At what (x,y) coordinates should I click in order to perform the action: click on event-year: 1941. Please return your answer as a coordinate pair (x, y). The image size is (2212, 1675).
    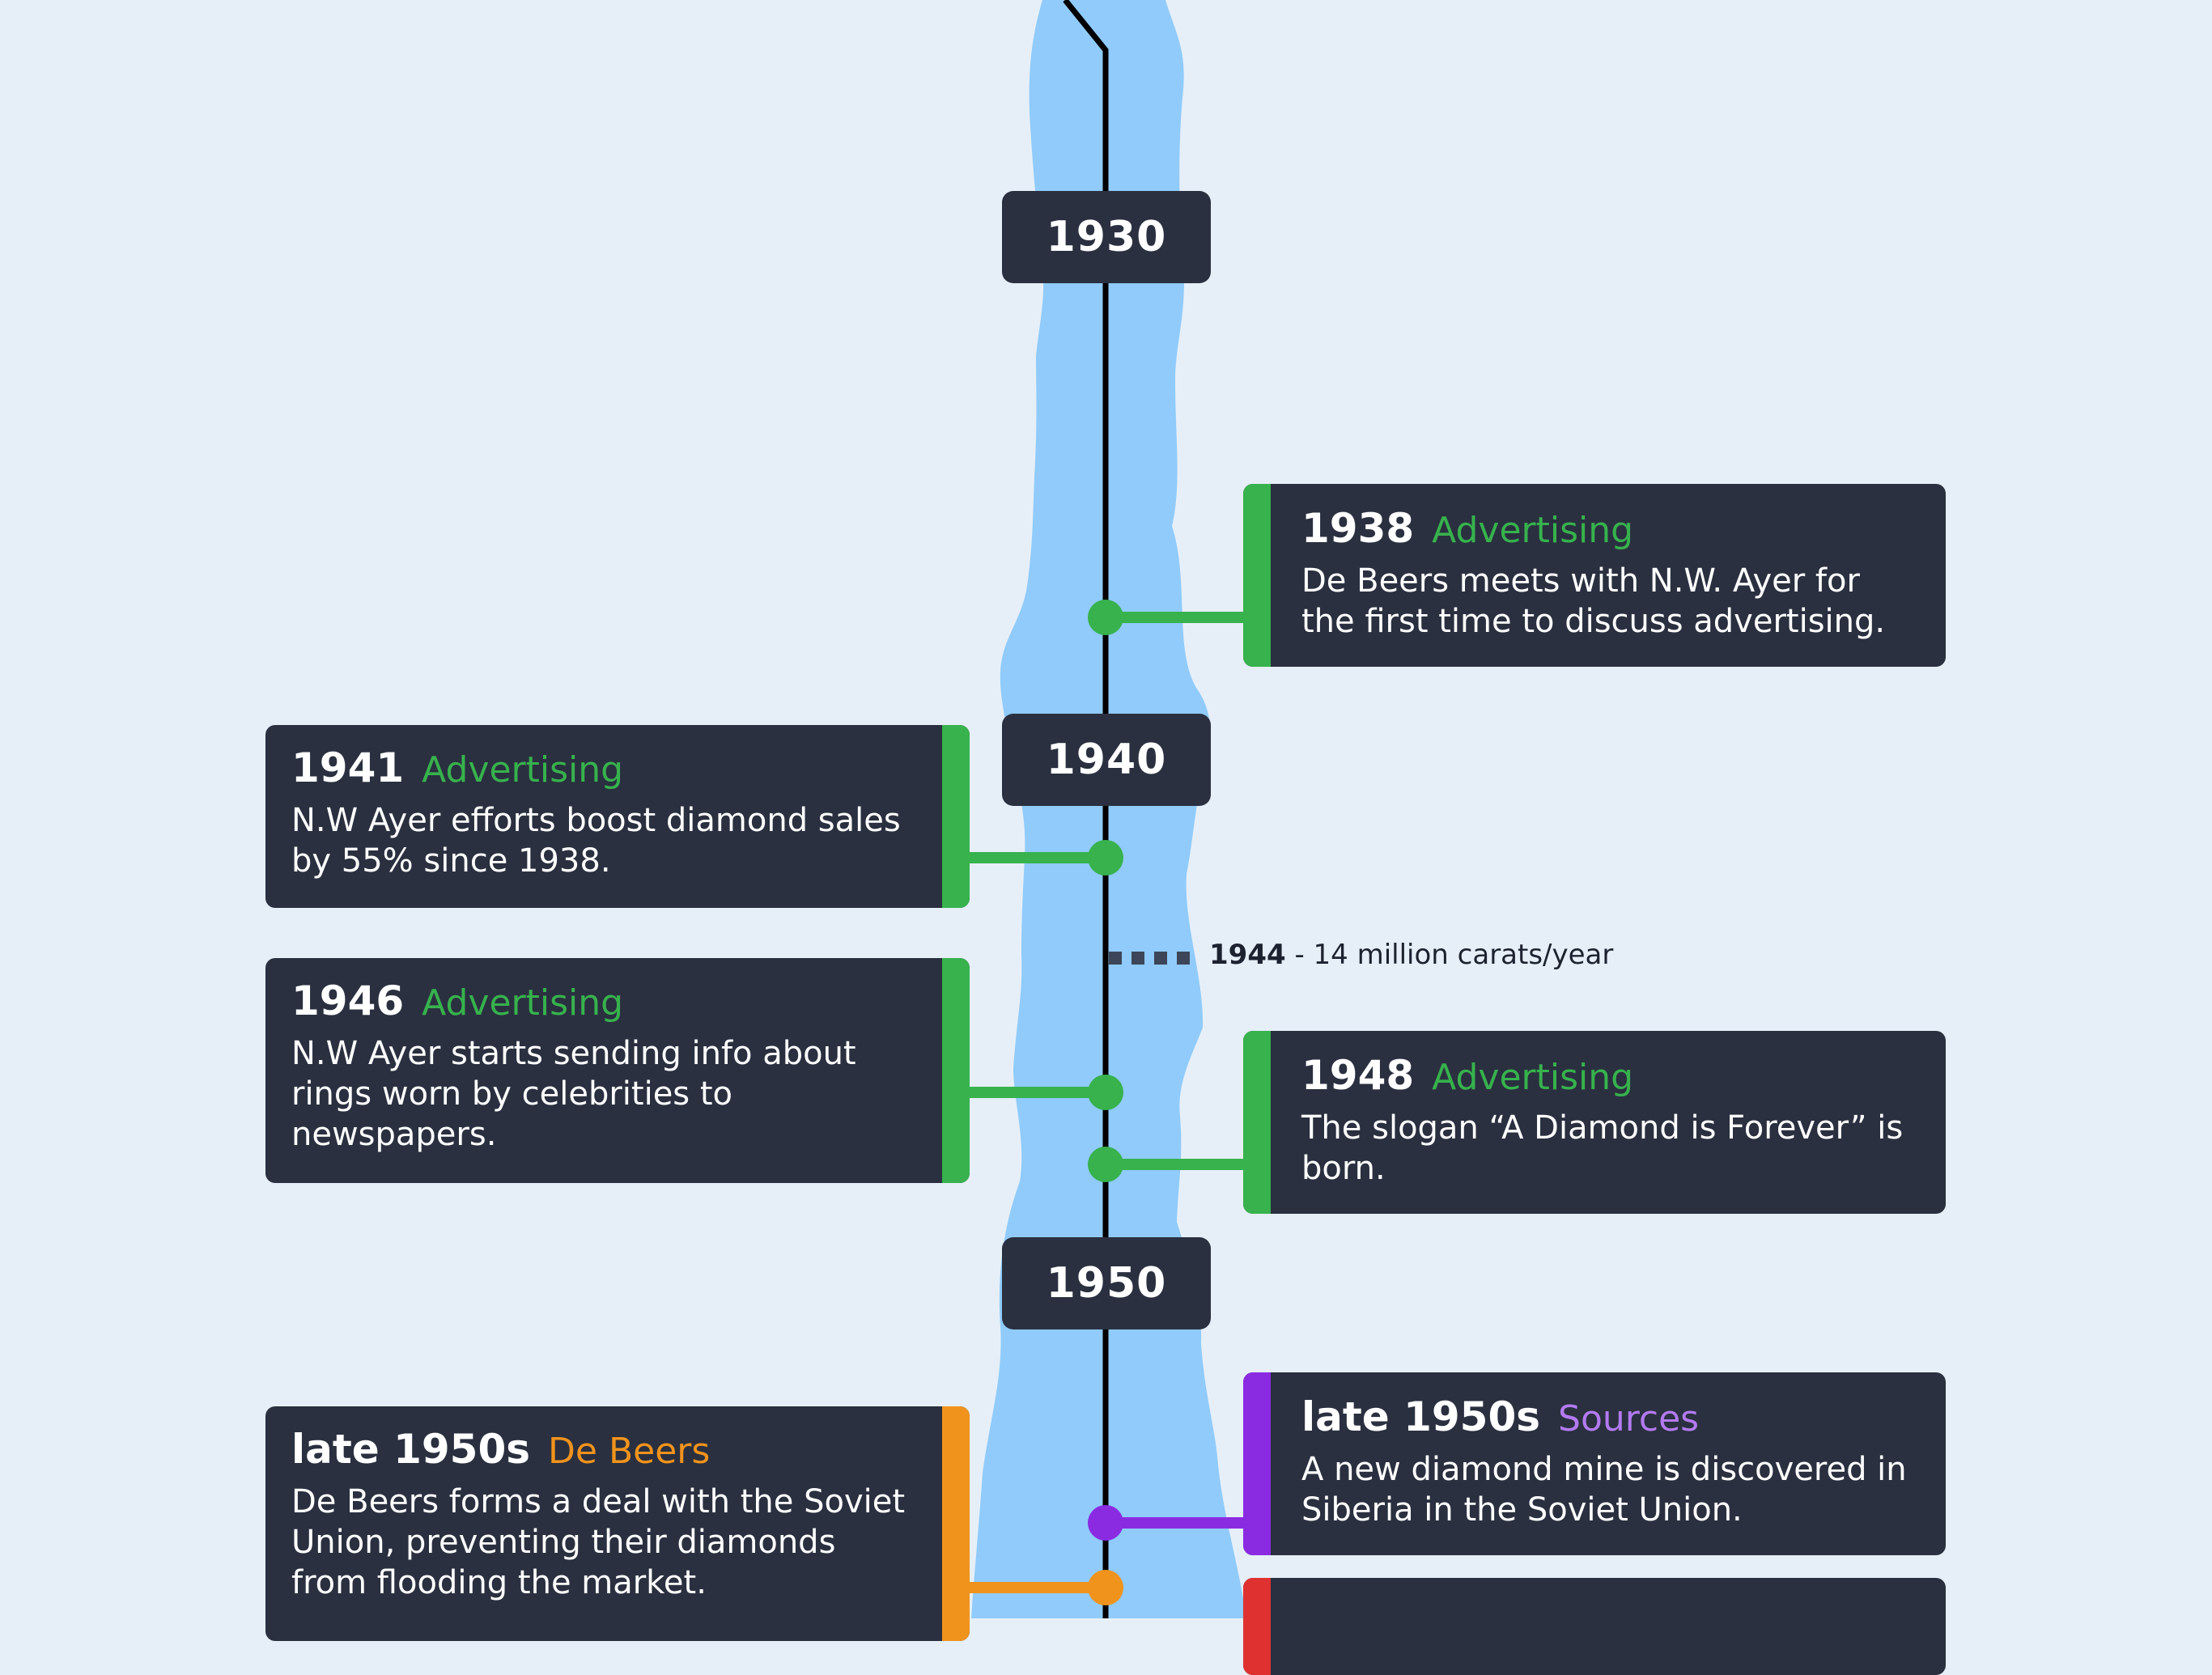
    Looking at the image, I should click on (348, 768).